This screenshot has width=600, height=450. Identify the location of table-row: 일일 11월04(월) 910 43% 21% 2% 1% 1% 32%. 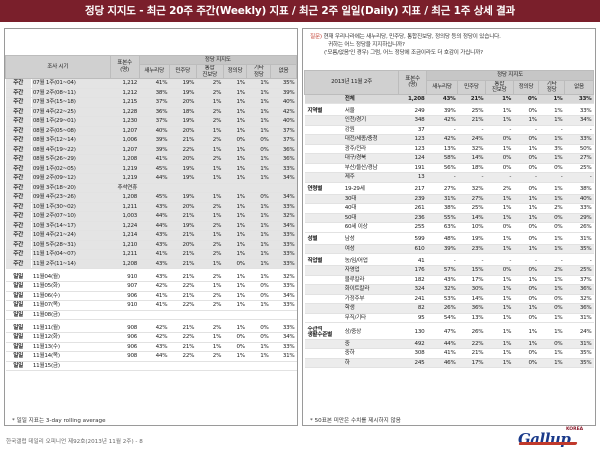
(151, 277).